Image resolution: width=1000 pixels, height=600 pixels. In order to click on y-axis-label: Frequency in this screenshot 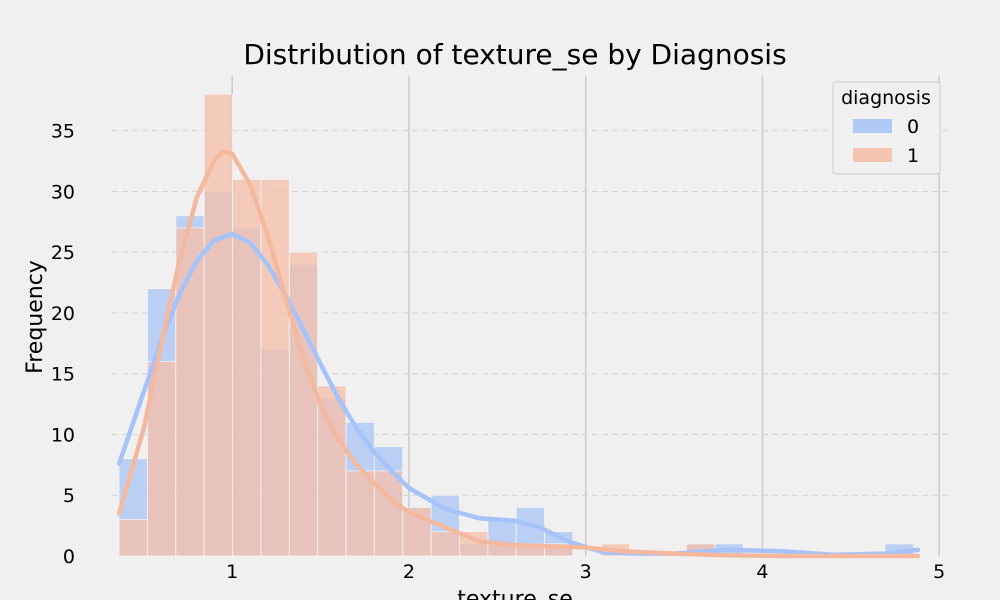, I will do `click(35, 317)`.